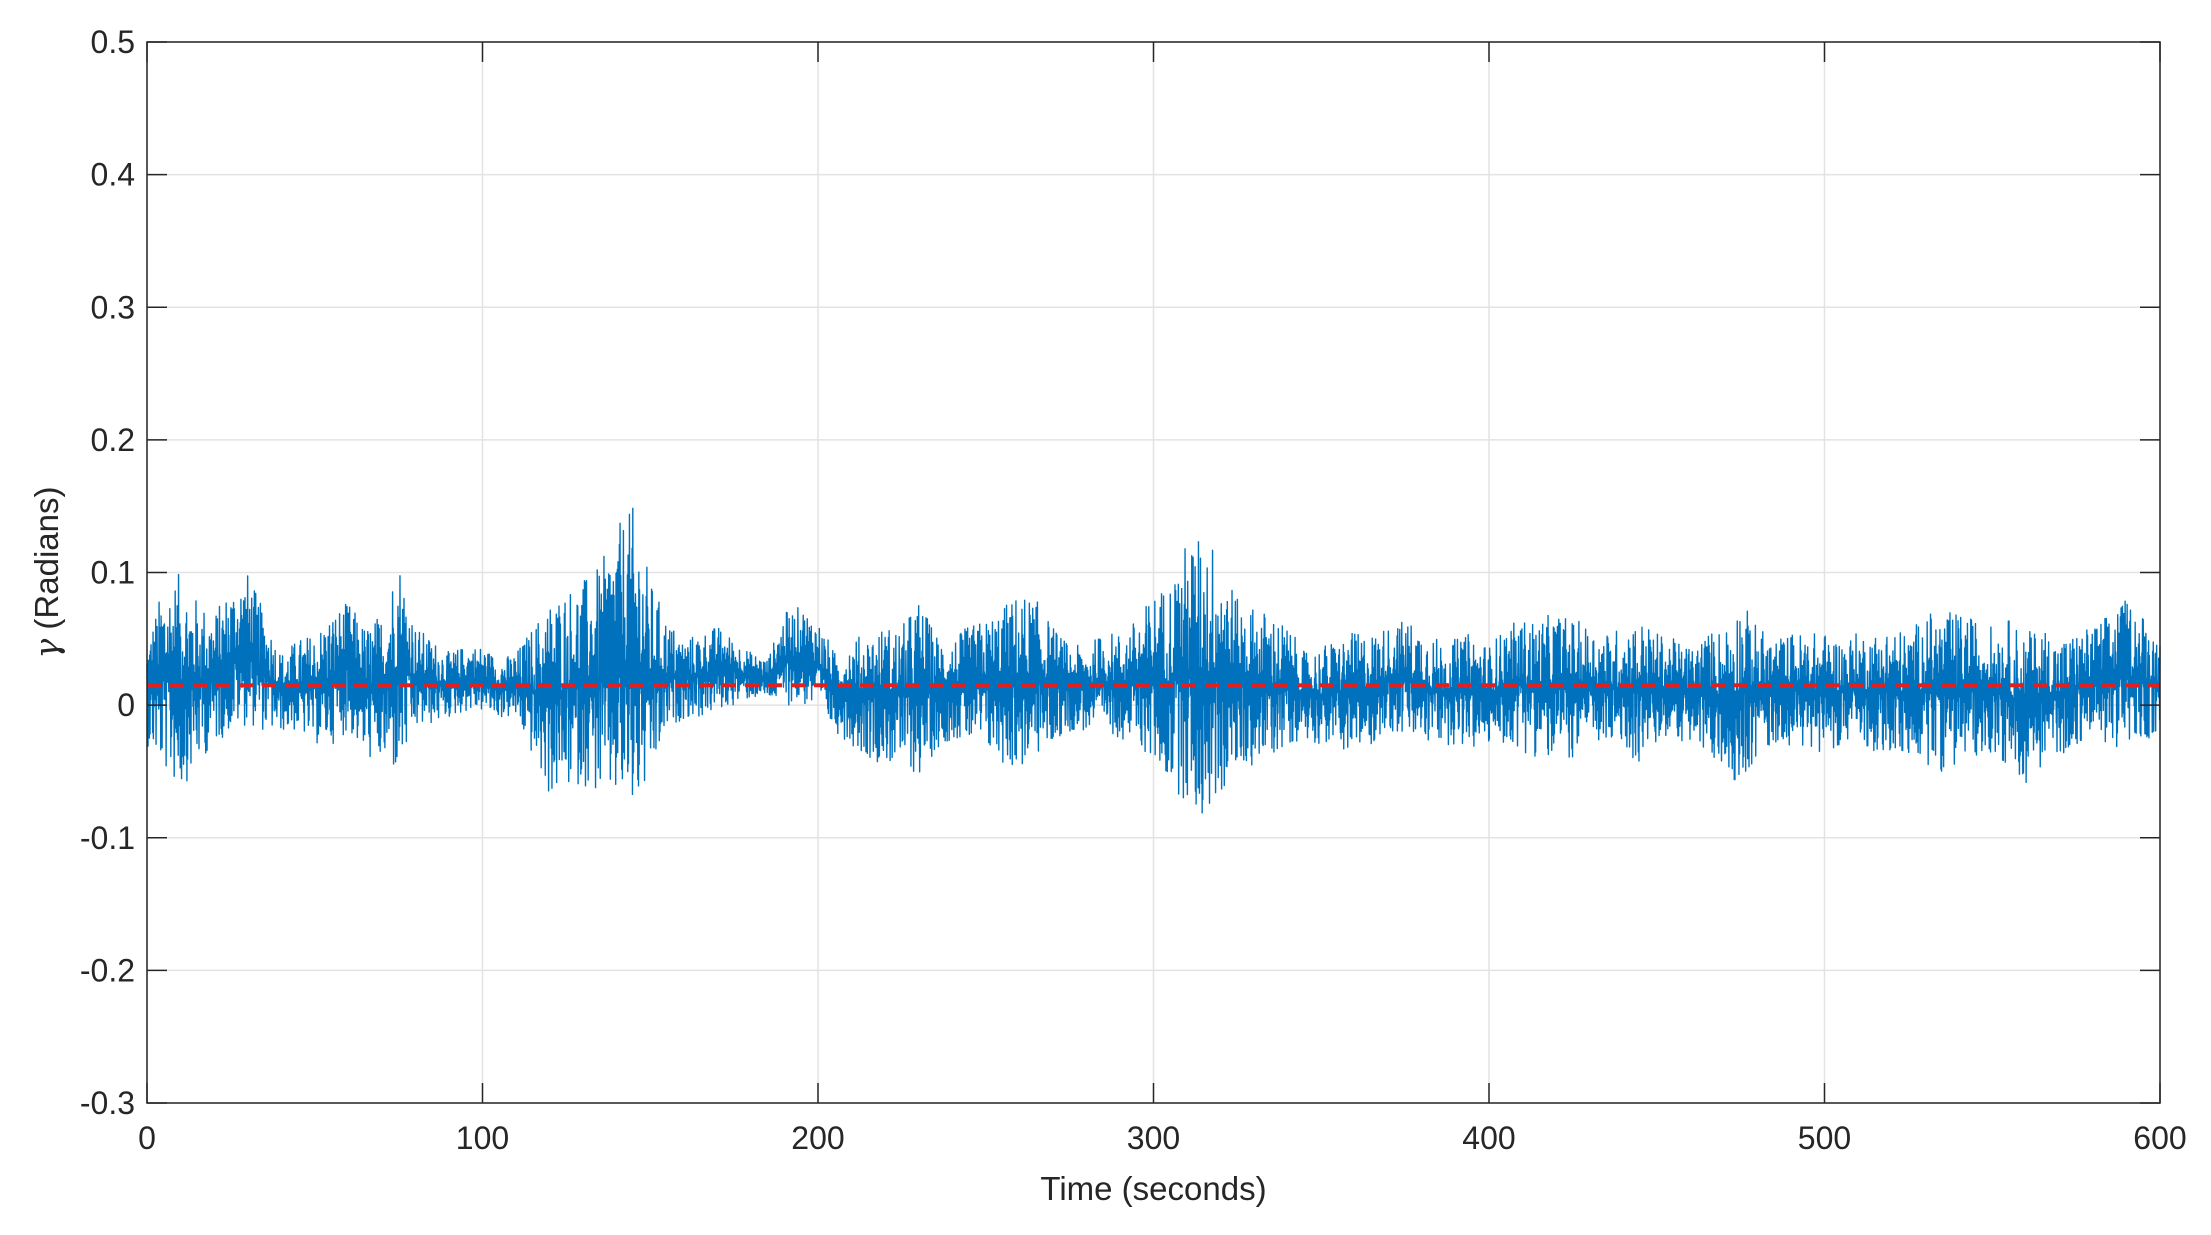 This screenshot has height=1235, width=2211. I want to click on x-tick-label: 400, so click(1488, 1138).